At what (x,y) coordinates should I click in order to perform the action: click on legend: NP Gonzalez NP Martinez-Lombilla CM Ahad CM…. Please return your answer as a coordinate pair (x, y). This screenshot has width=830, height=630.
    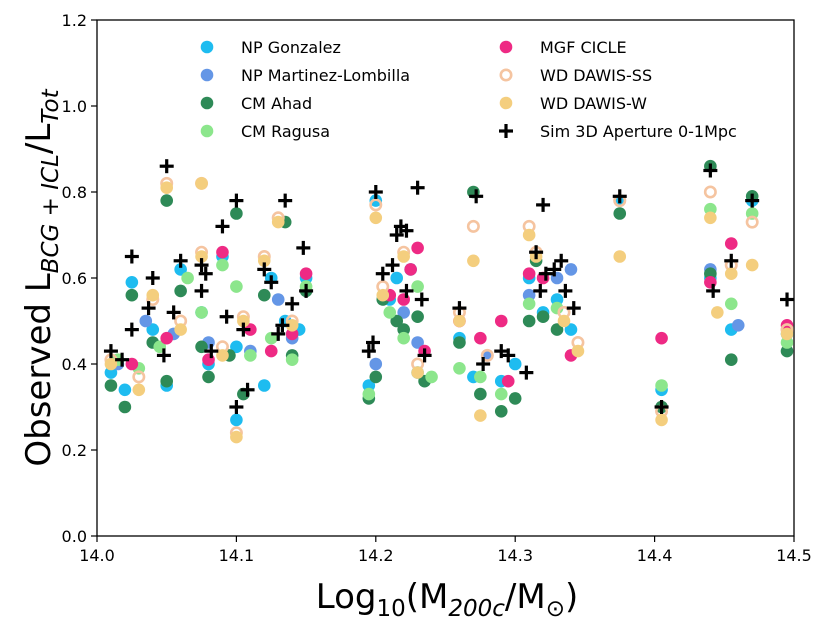
    Looking at the image, I should click on (468, 89).